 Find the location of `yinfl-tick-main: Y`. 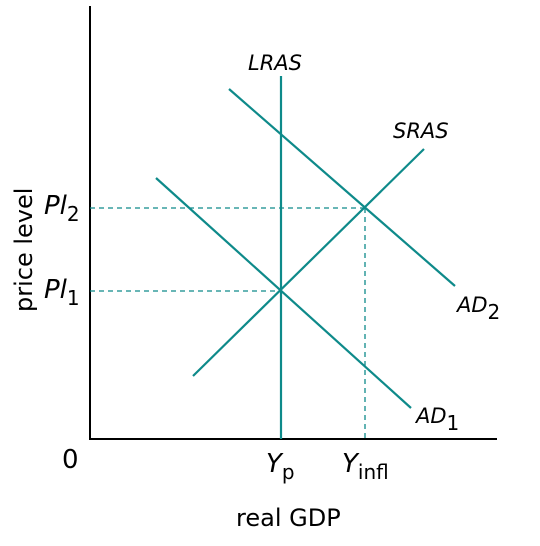

yinfl-tick-main: Y is located at coordinates (351, 464).